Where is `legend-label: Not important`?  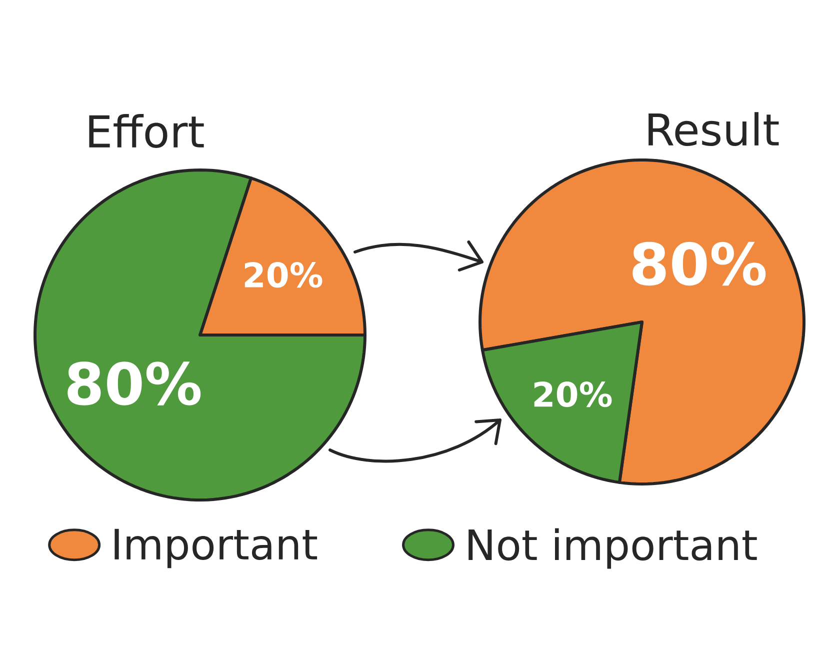
legend-label: Not important is located at coordinates (612, 548).